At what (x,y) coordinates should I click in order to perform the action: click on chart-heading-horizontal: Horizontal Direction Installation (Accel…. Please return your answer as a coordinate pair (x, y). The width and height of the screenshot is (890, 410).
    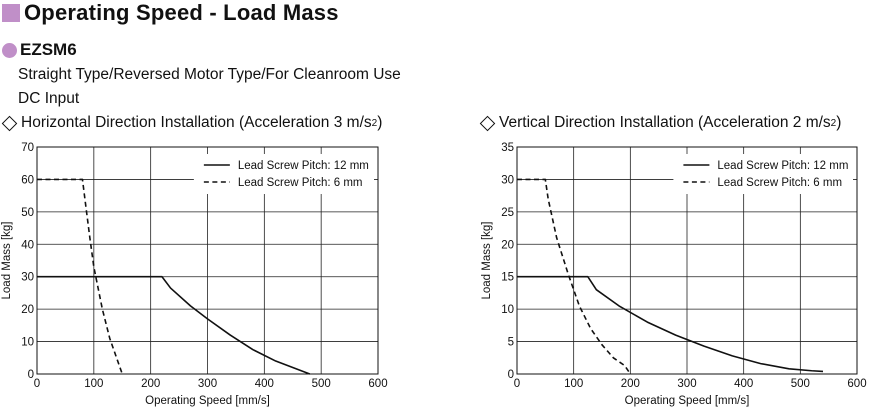
    Looking at the image, I should click on (191, 123).